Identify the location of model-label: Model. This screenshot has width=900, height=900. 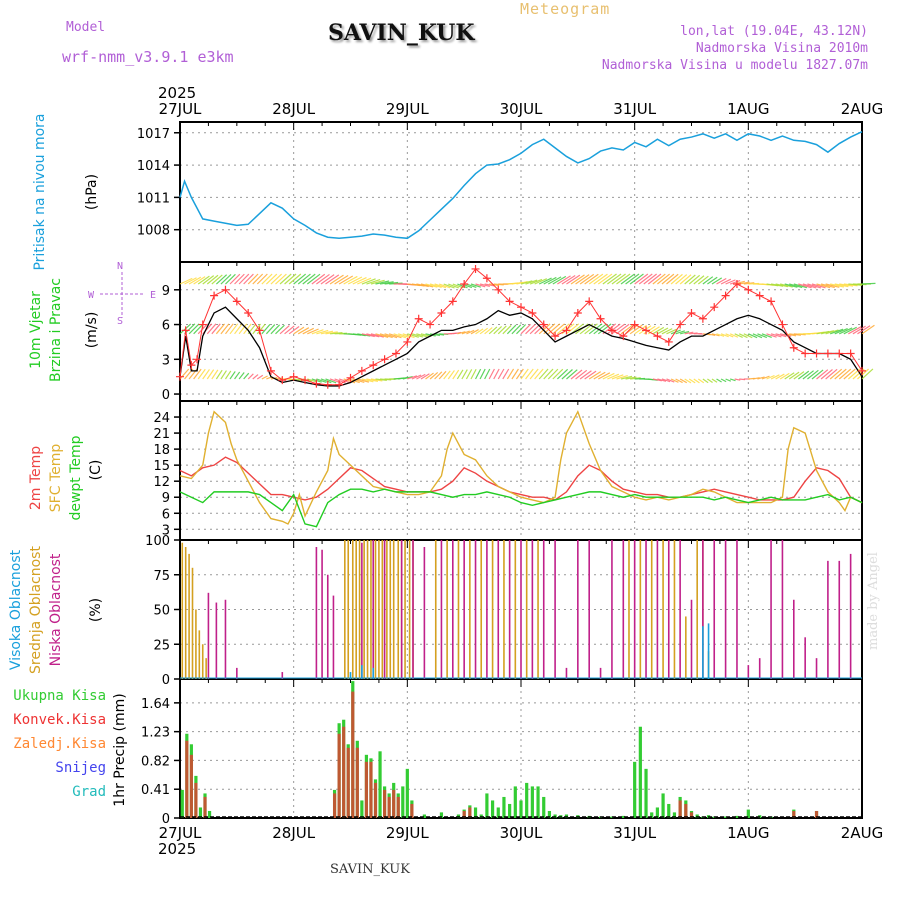
(86, 27).